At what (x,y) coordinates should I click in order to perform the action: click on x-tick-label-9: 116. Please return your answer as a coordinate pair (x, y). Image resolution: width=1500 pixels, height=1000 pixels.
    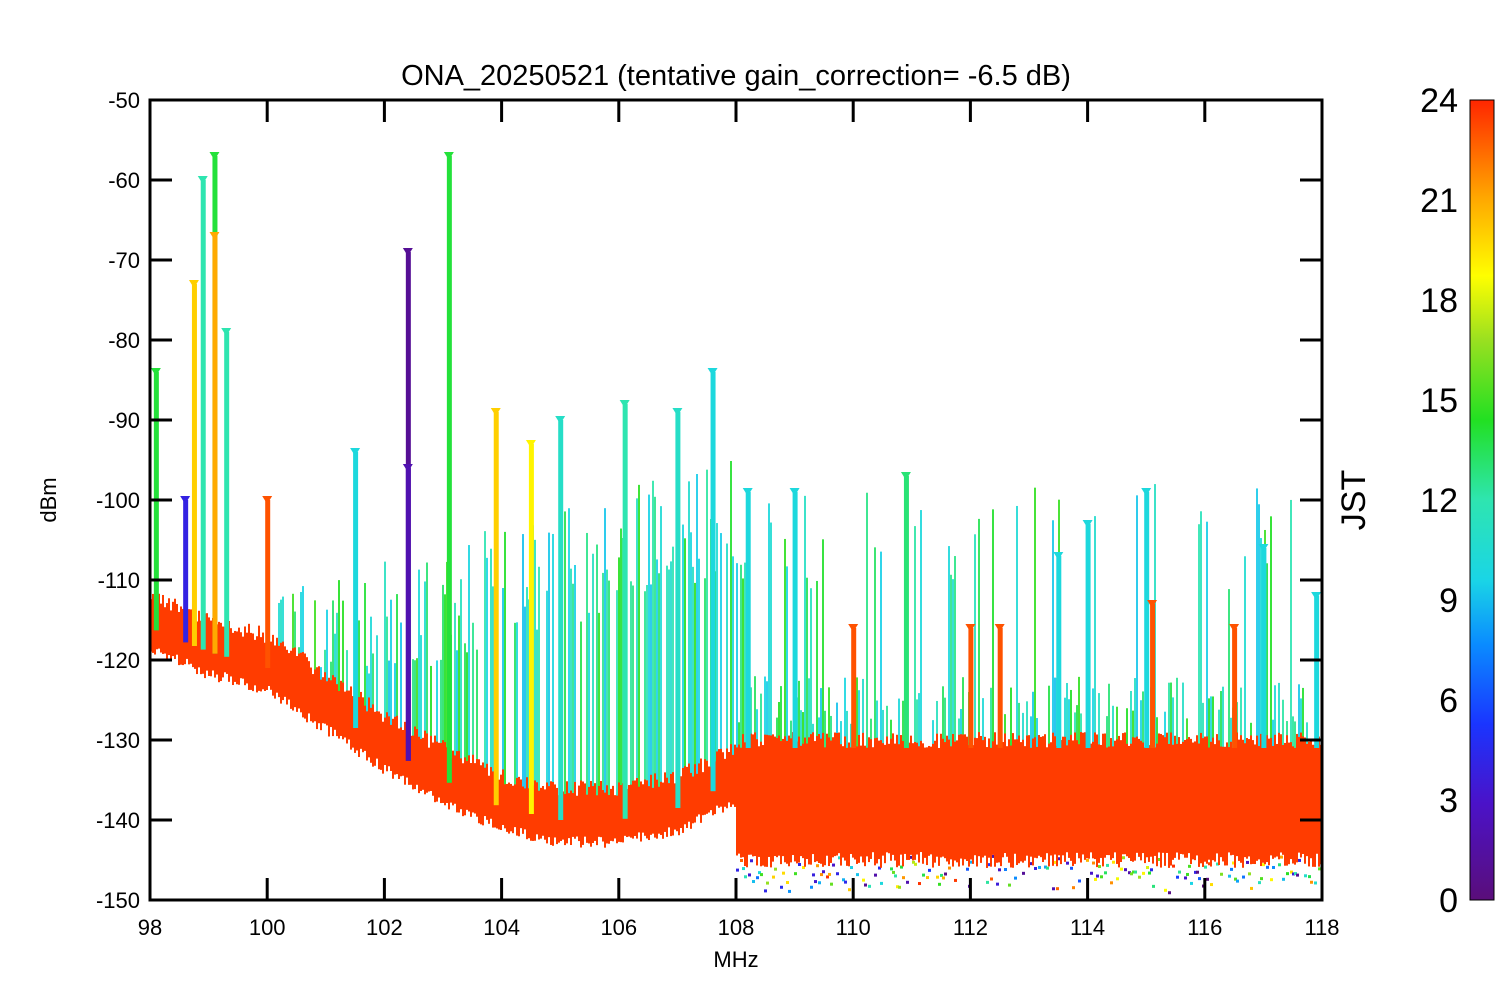
    Looking at the image, I should click on (1204, 927).